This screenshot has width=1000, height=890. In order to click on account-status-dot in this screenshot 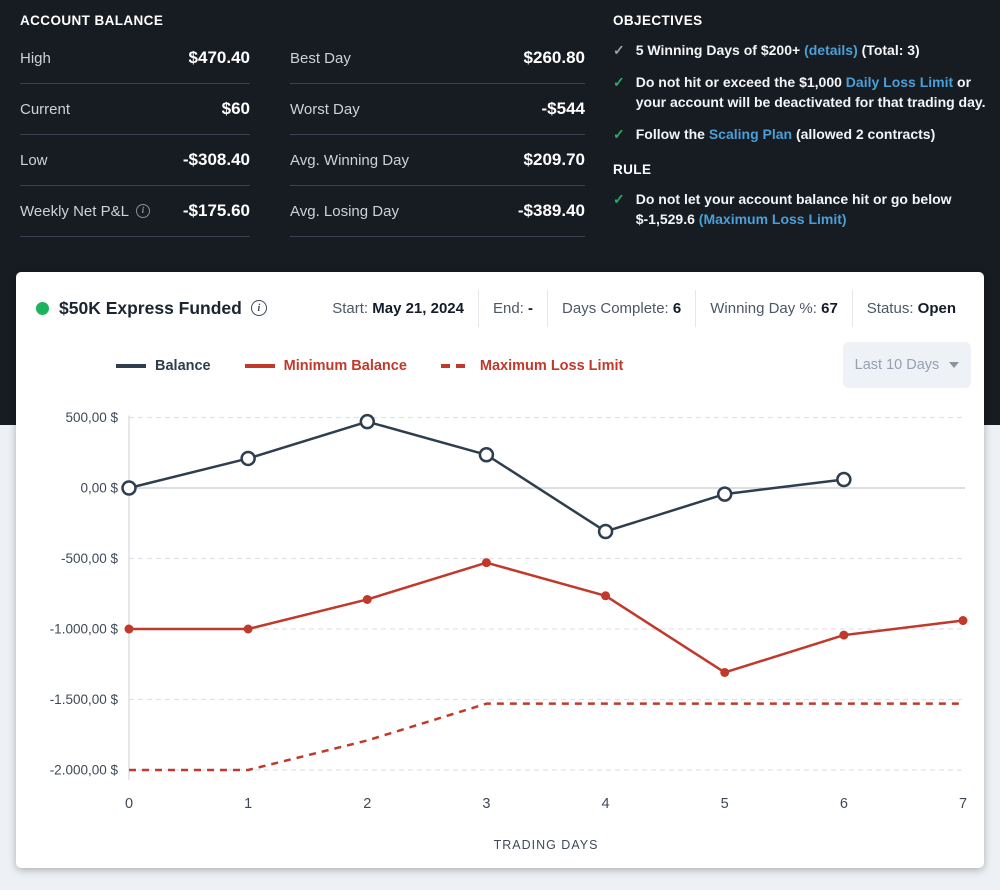, I will do `click(42, 308)`.